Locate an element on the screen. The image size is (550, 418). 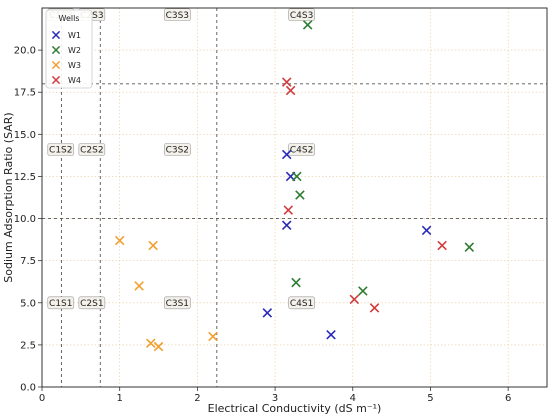
zone-label: C2S2 is located at coordinates (92, 149).